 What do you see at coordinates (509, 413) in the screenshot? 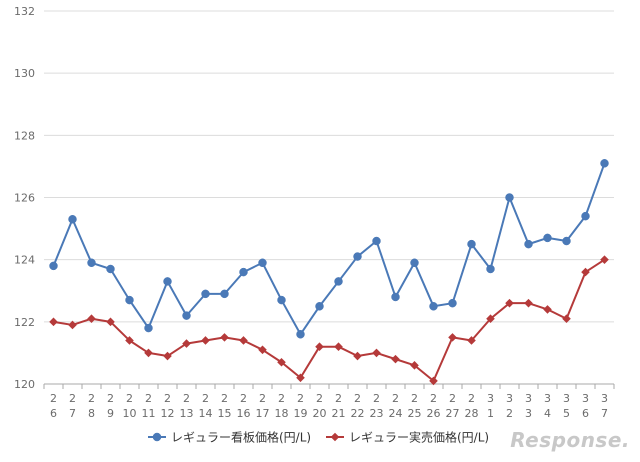
I see `x-tick-label-day: 2` at bounding box center [509, 413].